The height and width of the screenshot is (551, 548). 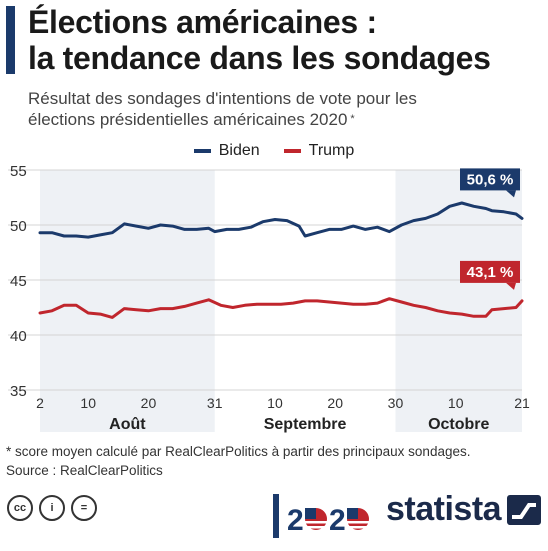 What do you see at coordinates (281, 308) in the screenshot?
I see `series-line-trump` at bounding box center [281, 308].